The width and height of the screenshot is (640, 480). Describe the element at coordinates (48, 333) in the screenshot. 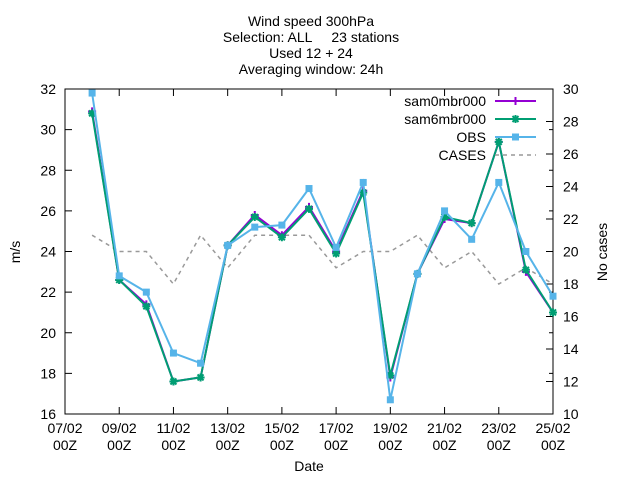

I see `y-tick-label: 20` at that location.